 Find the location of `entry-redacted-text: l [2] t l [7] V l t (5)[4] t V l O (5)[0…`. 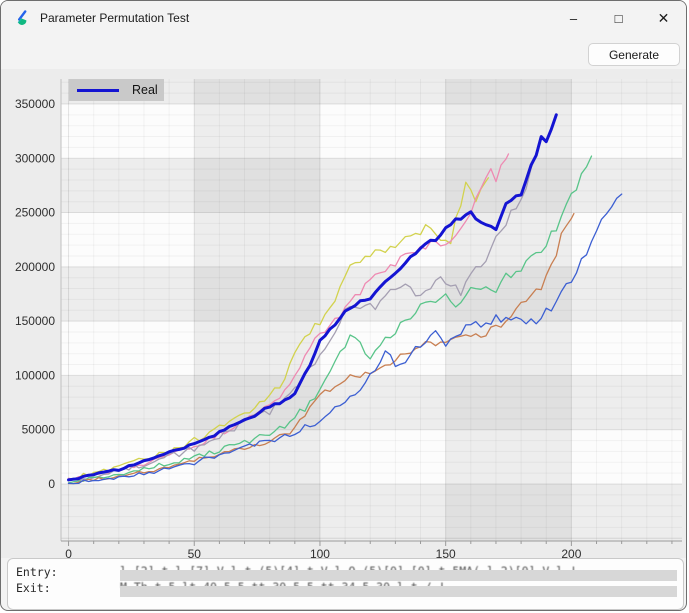

entry-redacted-text: l [2] t l [7] V l t (5)[4] t V l O (5)[0… is located at coordinates (348, 568).